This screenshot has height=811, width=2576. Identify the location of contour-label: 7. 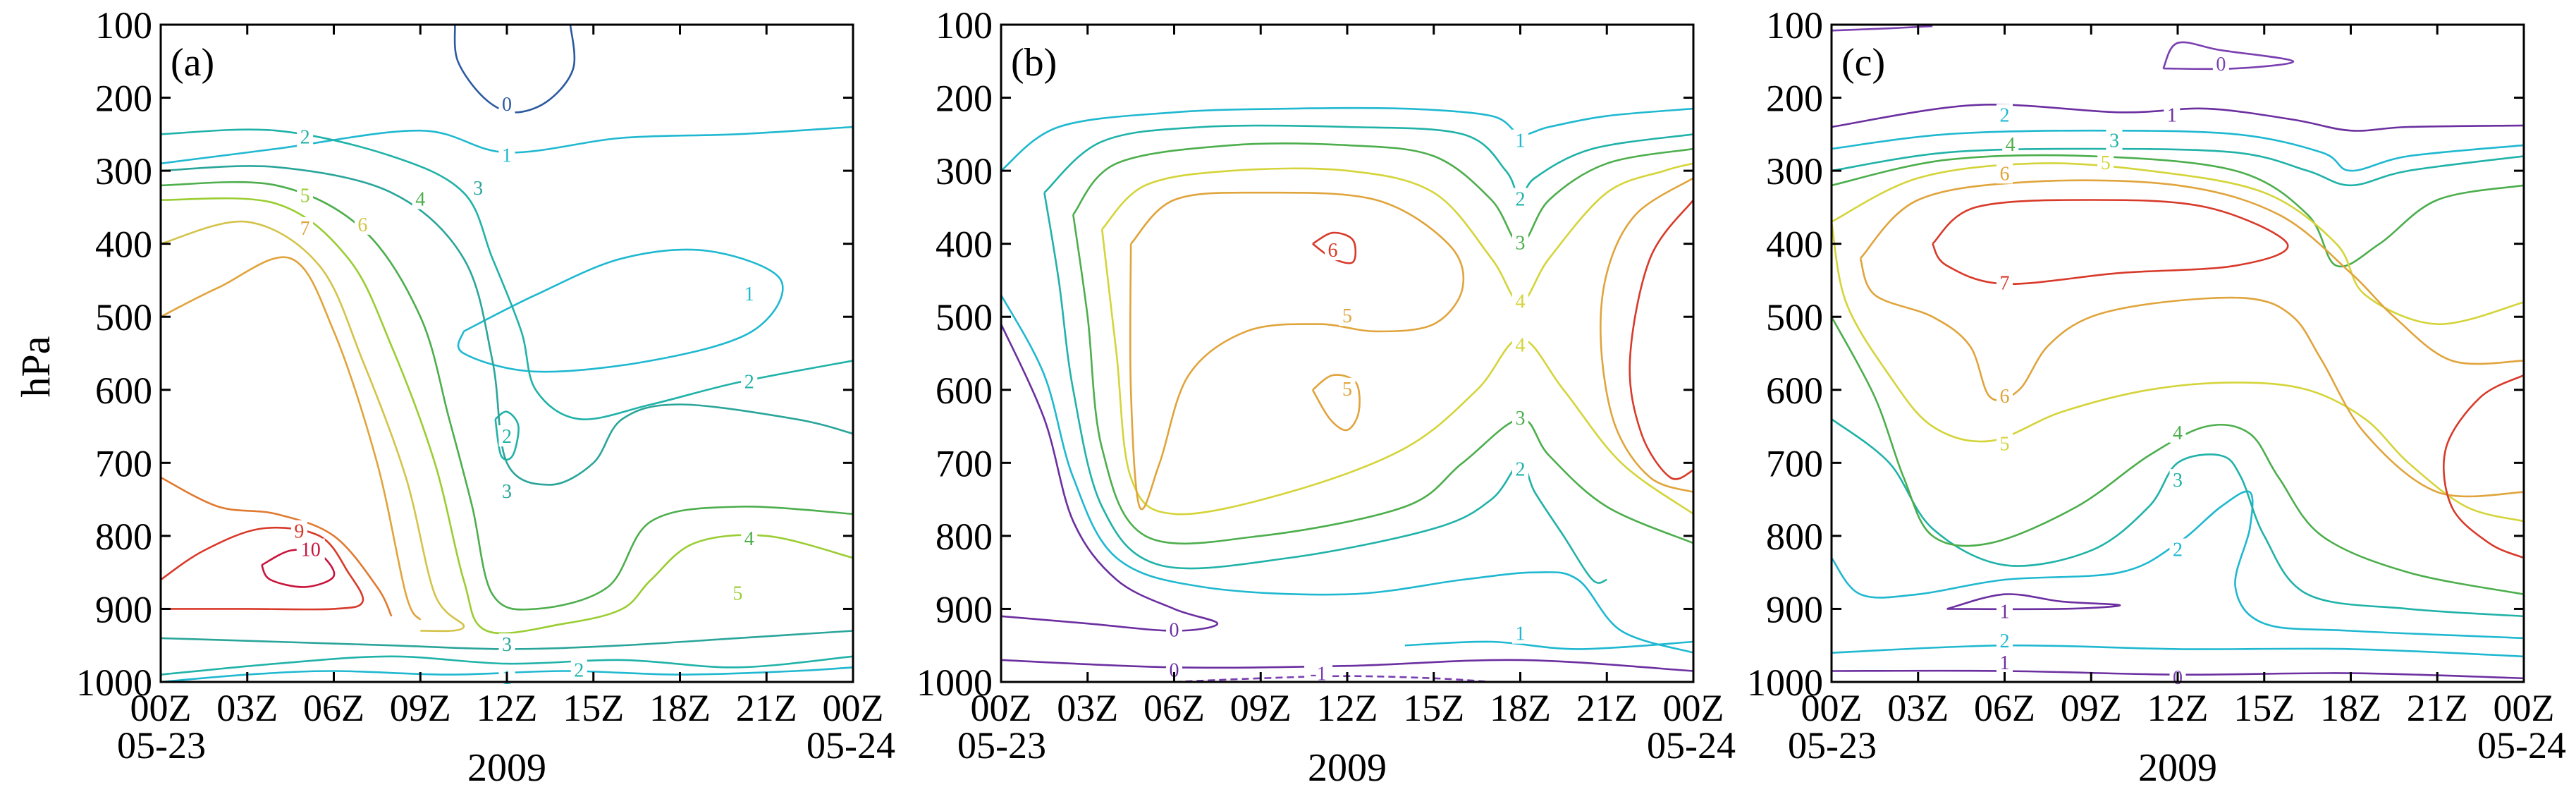
(2005, 284).